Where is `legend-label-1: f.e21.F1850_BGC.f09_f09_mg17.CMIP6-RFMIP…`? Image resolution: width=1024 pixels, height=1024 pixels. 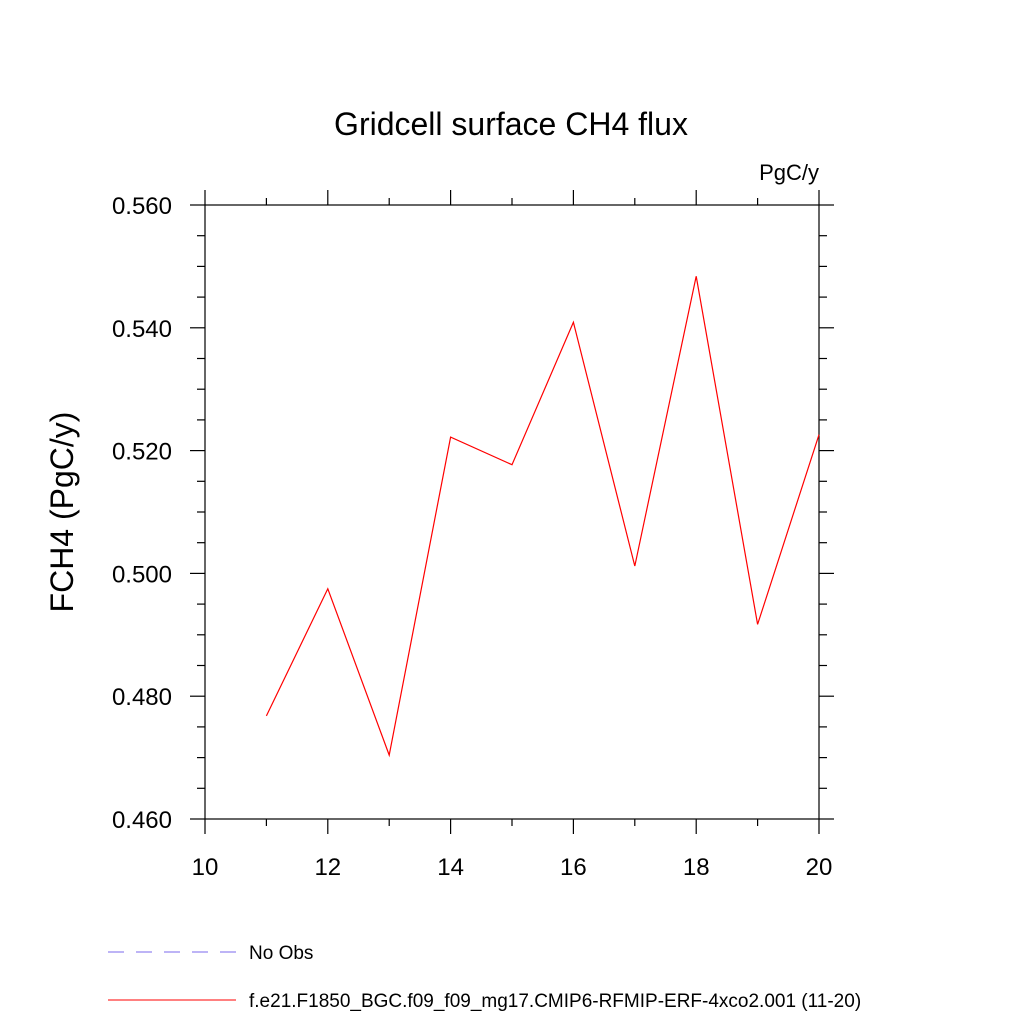
legend-label-1: f.e21.F1850_BGC.f09_f09_mg17.CMIP6-RFMIP… is located at coordinates (555, 1001).